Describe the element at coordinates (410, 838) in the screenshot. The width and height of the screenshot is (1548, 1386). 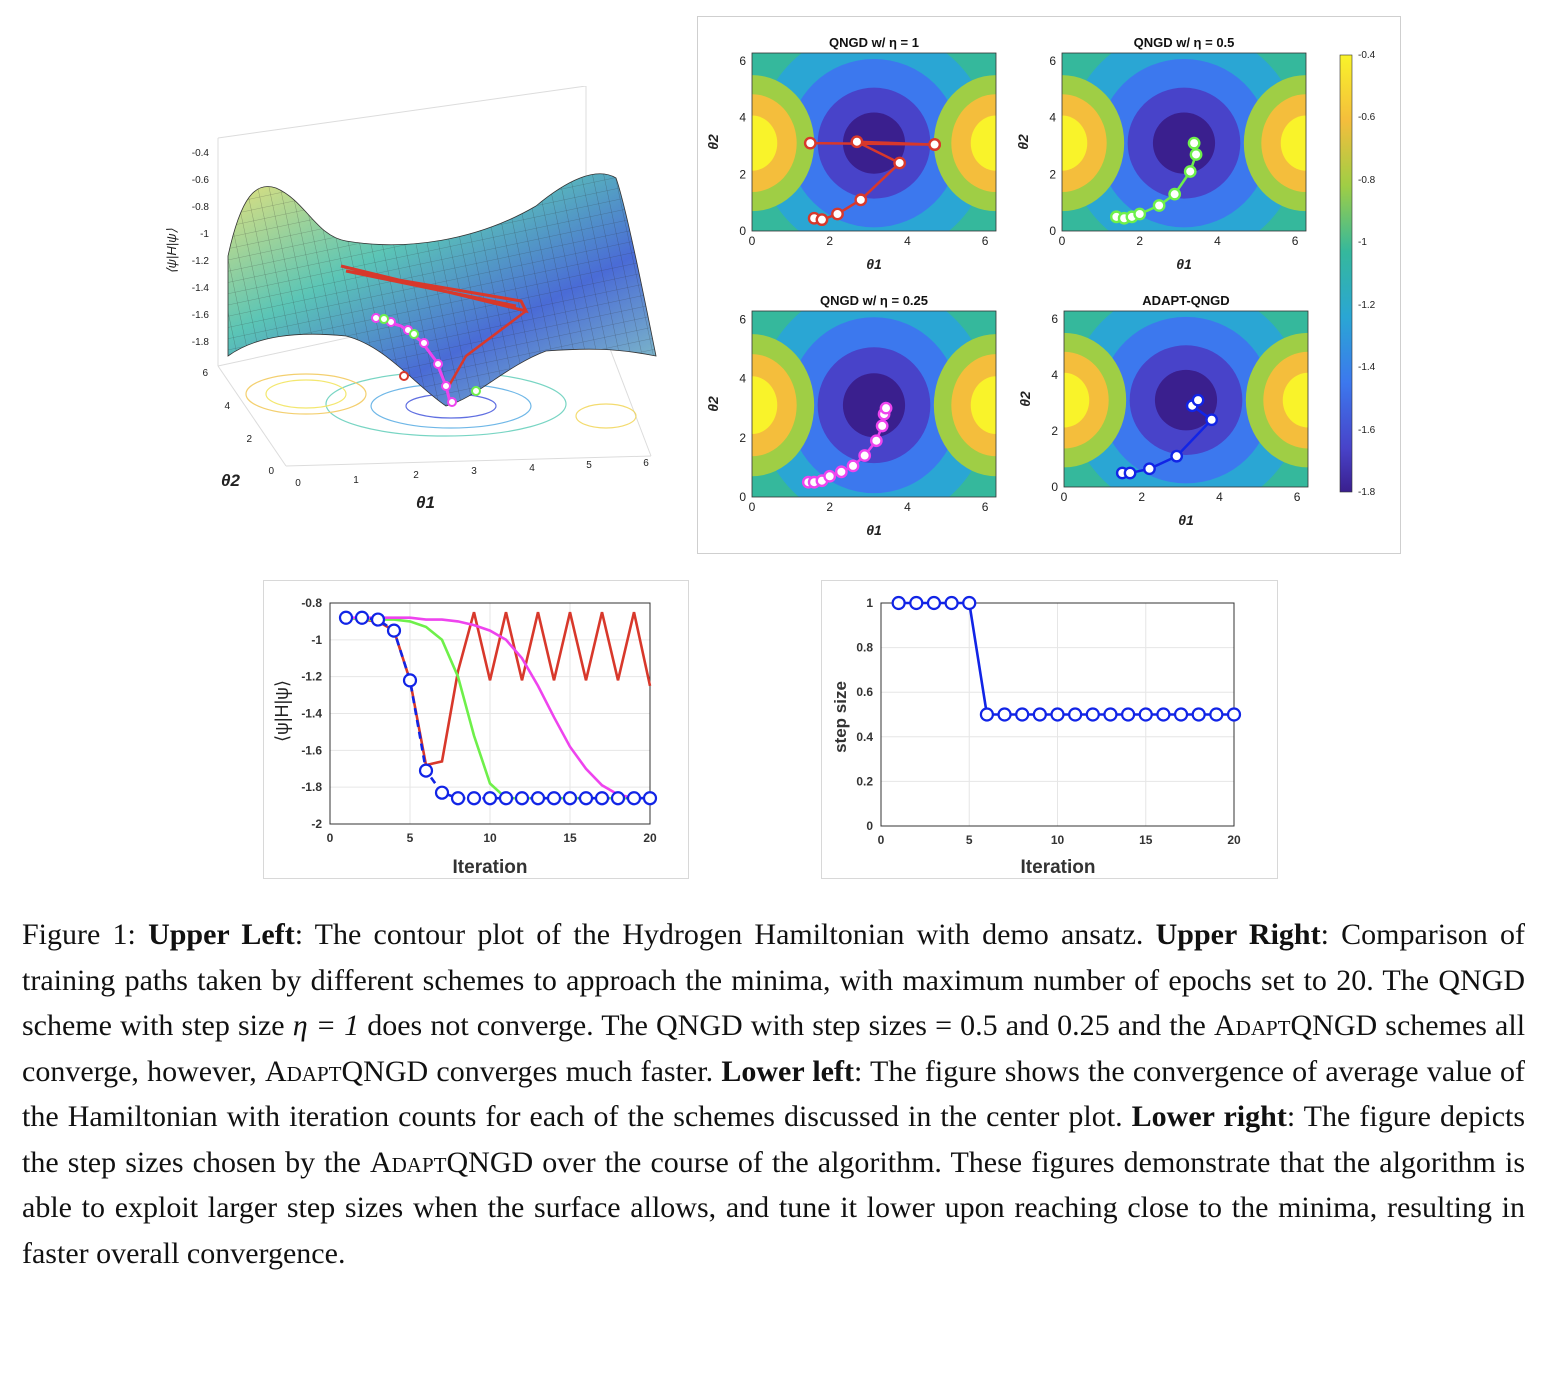
I see `x-tick-label: 5` at that location.